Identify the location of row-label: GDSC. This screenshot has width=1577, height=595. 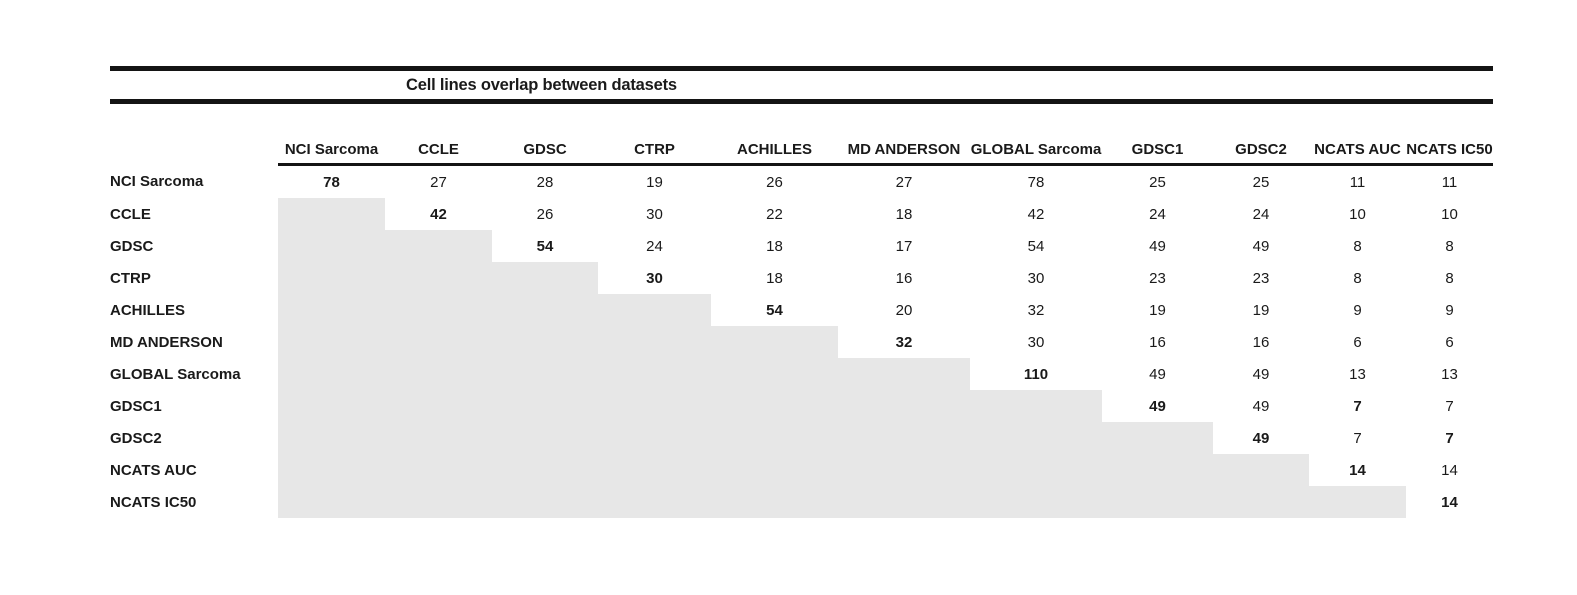
(132, 246).